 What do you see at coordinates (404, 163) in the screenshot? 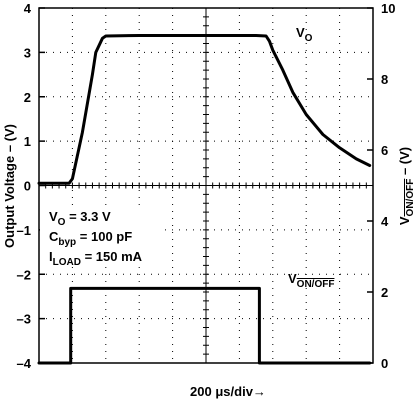
I see `y-axis-right-label-suffix: – (V)` at bounding box center [404, 163].